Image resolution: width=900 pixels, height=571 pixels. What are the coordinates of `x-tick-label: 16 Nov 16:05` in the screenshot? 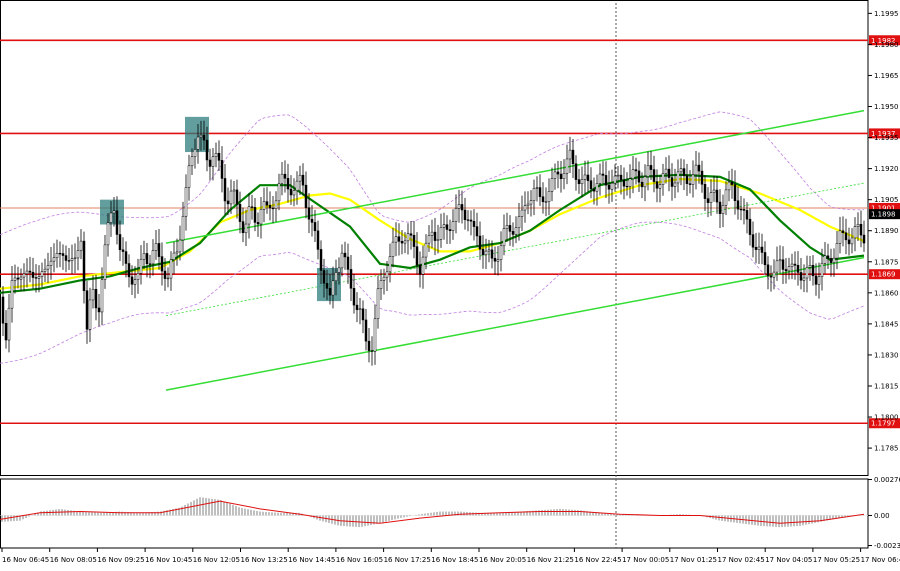 It's located at (359, 560).